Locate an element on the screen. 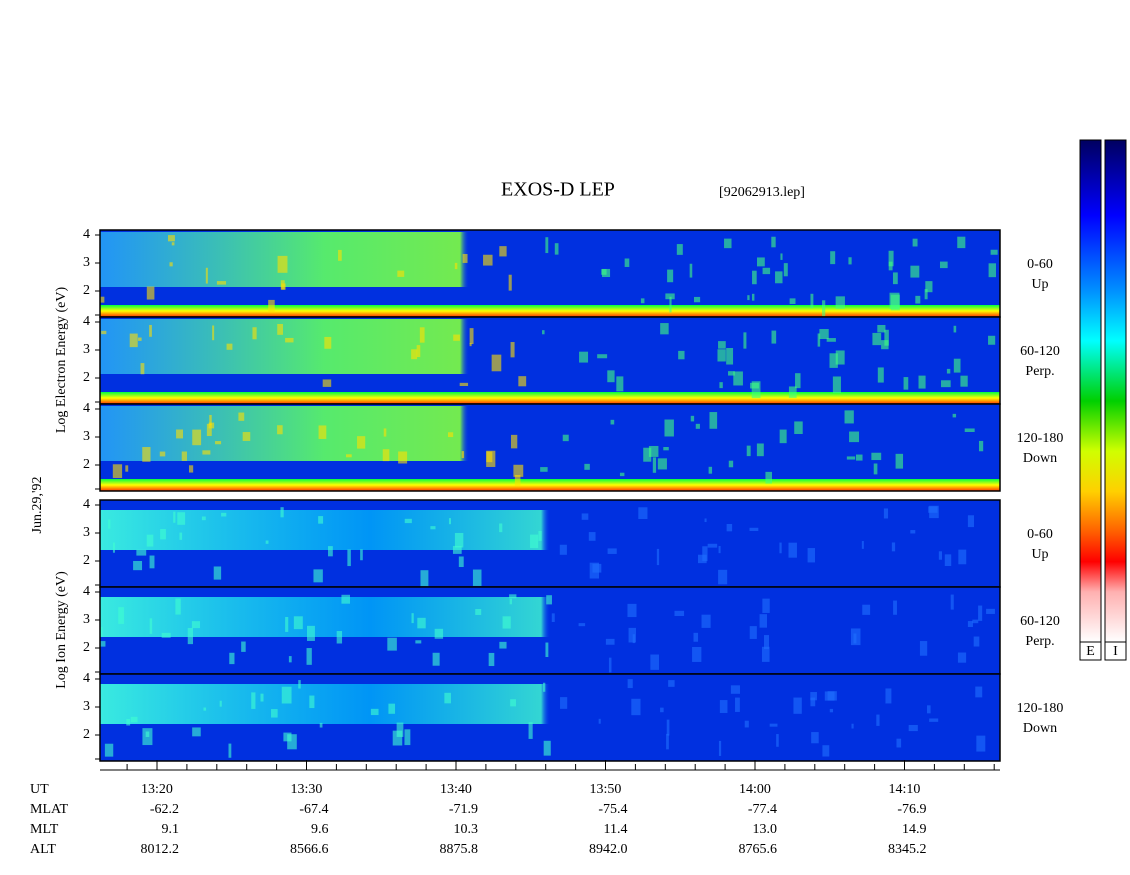 The width and height of the screenshot is (1130, 875). ephemeris-value: 8345.2 is located at coordinates (907, 849).